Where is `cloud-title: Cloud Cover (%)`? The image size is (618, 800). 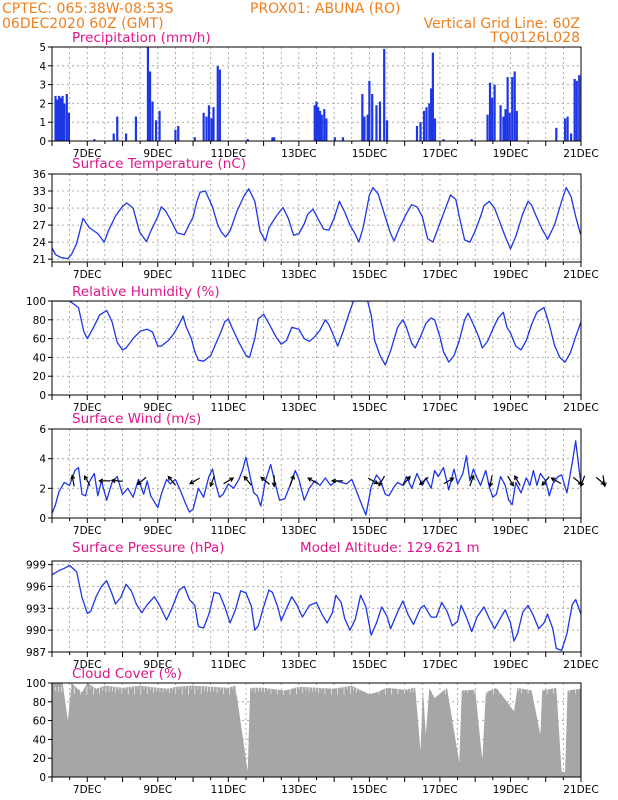 cloud-title: Cloud Cover (%) is located at coordinates (127, 674).